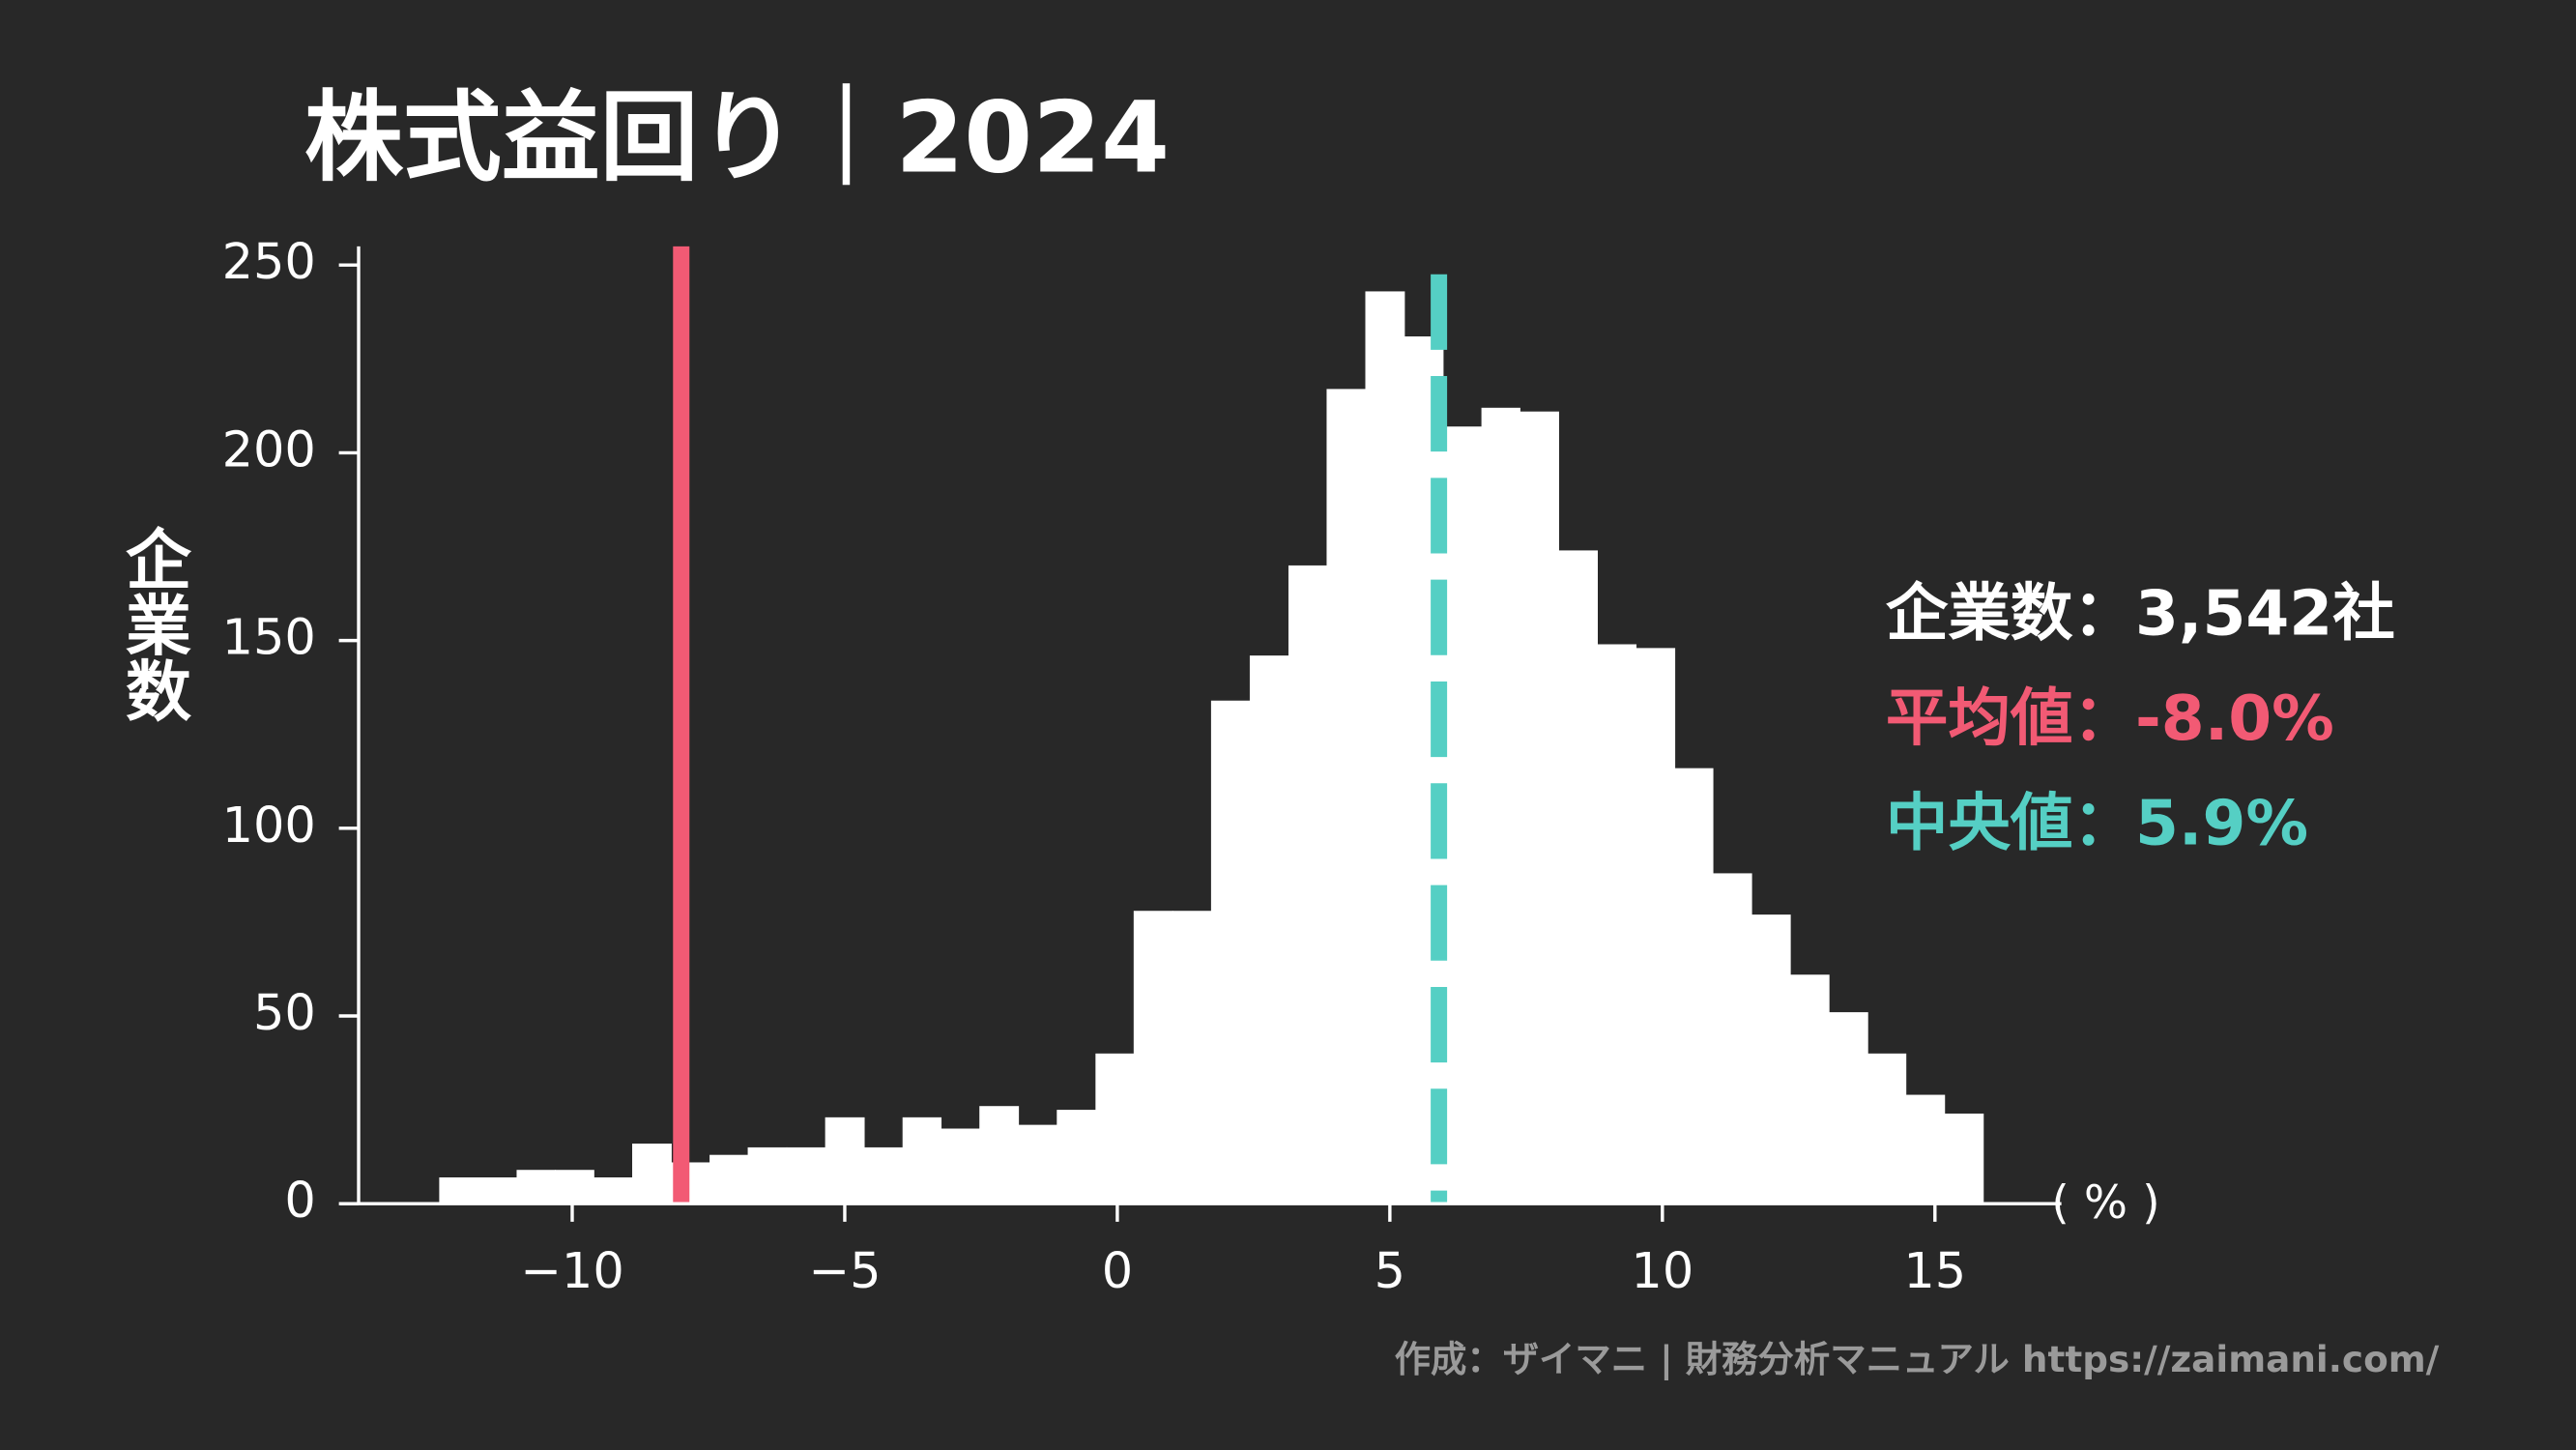 The image size is (2576, 1450). I want to click on y-tick-label: 0, so click(299, 1201).